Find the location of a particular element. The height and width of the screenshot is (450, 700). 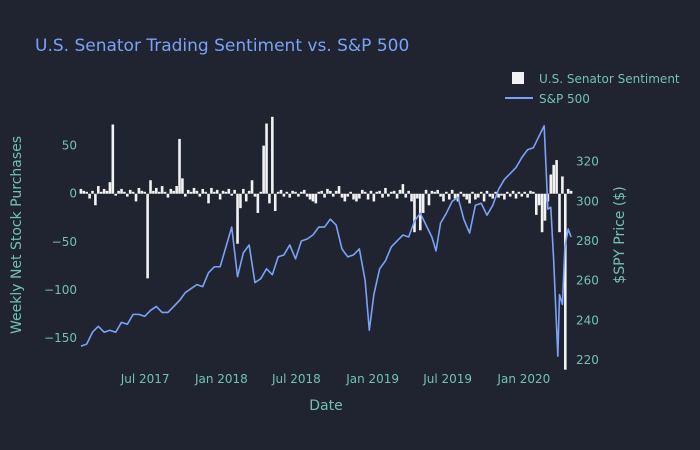

y-right-tick-label-1: 300 is located at coordinates (587, 201).